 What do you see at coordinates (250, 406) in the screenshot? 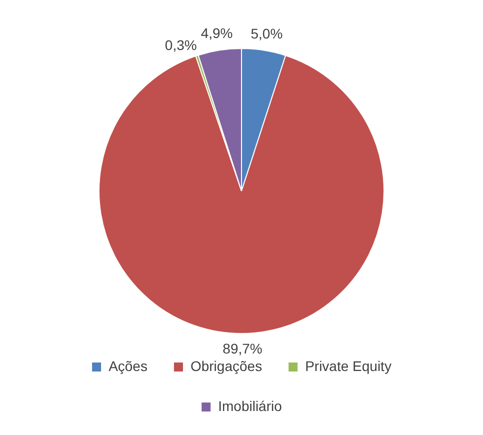
I see `legend-label: Imobiliário` at bounding box center [250, 406].